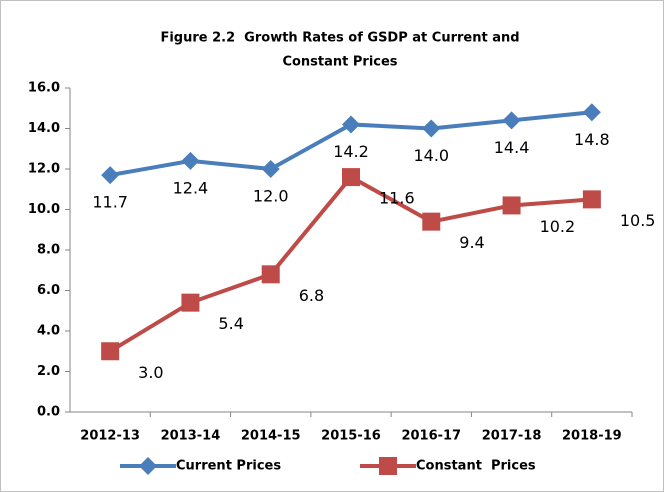 This screenshot has height=492, width=664. What do you see at coordinates (397, 198) in the screenshot?
I see `data-label: 11.6` at bounding box center [397, 198].